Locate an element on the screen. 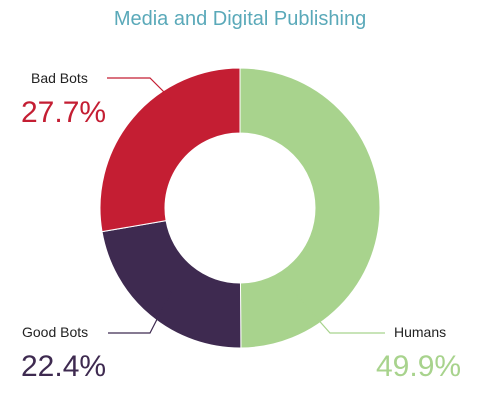 The image size is (480, 408). slice-good-bots is located at coordinates (171, 284).